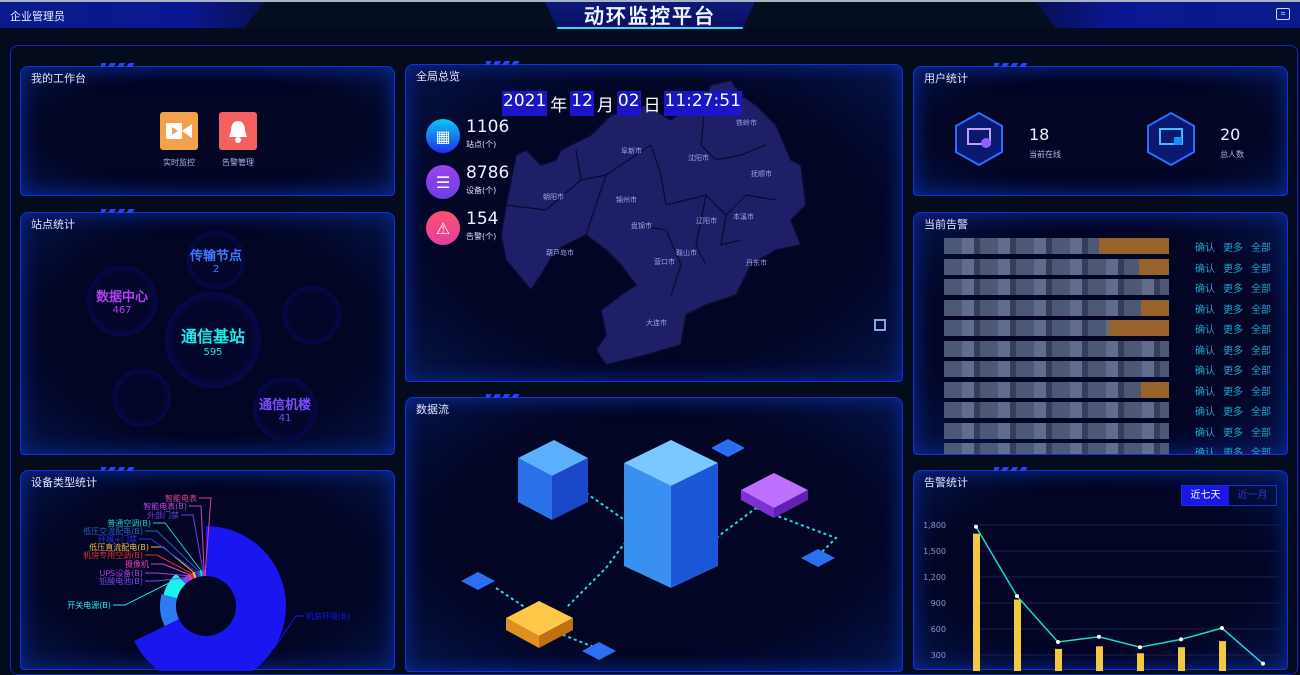 This screenshot has height=675, width=1300. Describe the element at coordinates (207, 129) in the screenshot. I see `workbench-panel: 我的工作台 实时监控 告警管理` at that location.